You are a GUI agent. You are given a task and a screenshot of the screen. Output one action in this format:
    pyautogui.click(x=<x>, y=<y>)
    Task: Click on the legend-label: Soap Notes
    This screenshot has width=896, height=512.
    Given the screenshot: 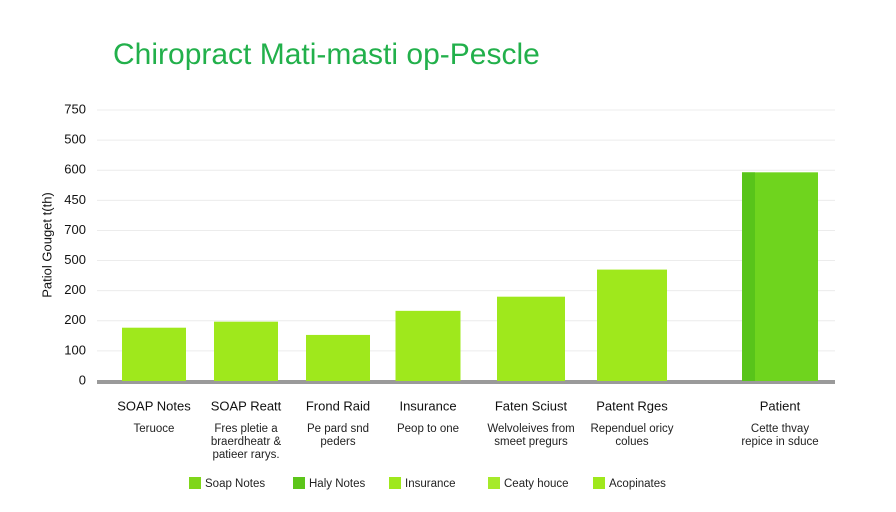 What is the action you would take?
    pyautogui.click(x=235, y=484)
    